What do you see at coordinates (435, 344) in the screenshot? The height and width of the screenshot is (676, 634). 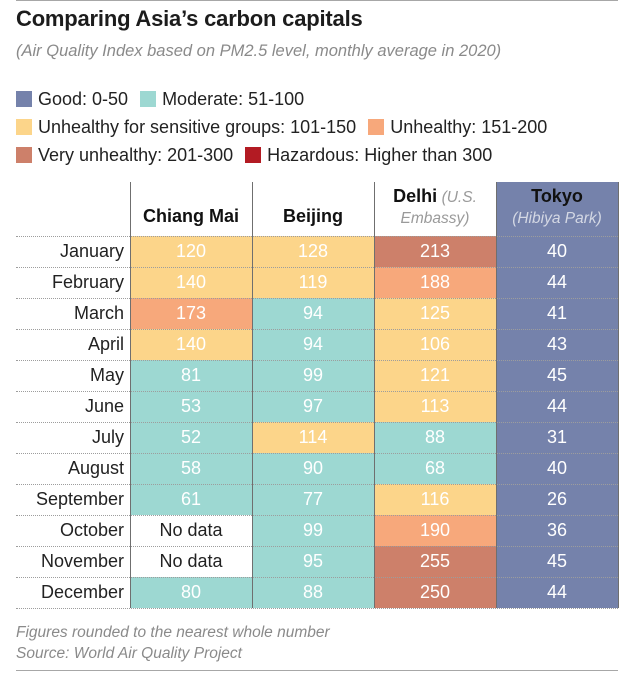 I see `table-cell: 106` at bounding box center [435, 344].